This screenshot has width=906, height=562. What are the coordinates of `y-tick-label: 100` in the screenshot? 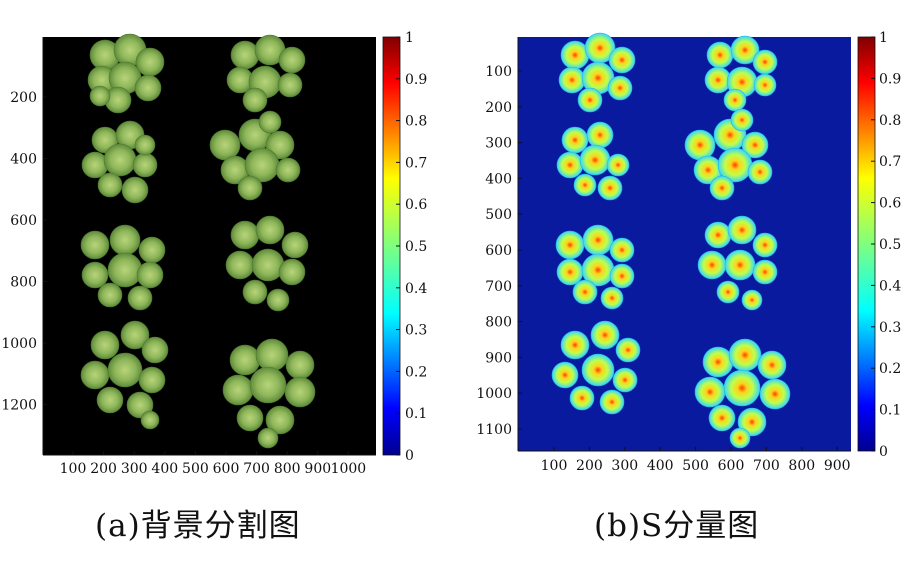 It's located at (498, 72).